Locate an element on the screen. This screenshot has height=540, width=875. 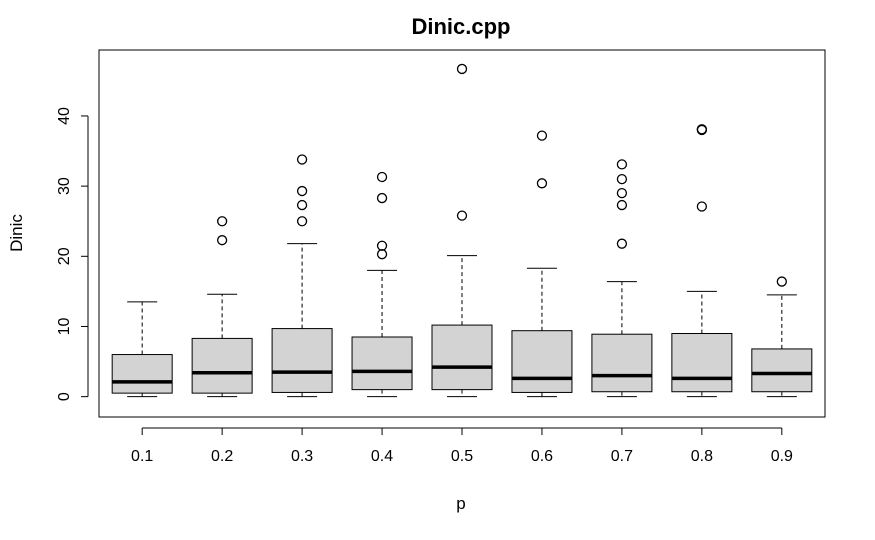
y-tick-label: 30 is located at coordinates (64, 186).